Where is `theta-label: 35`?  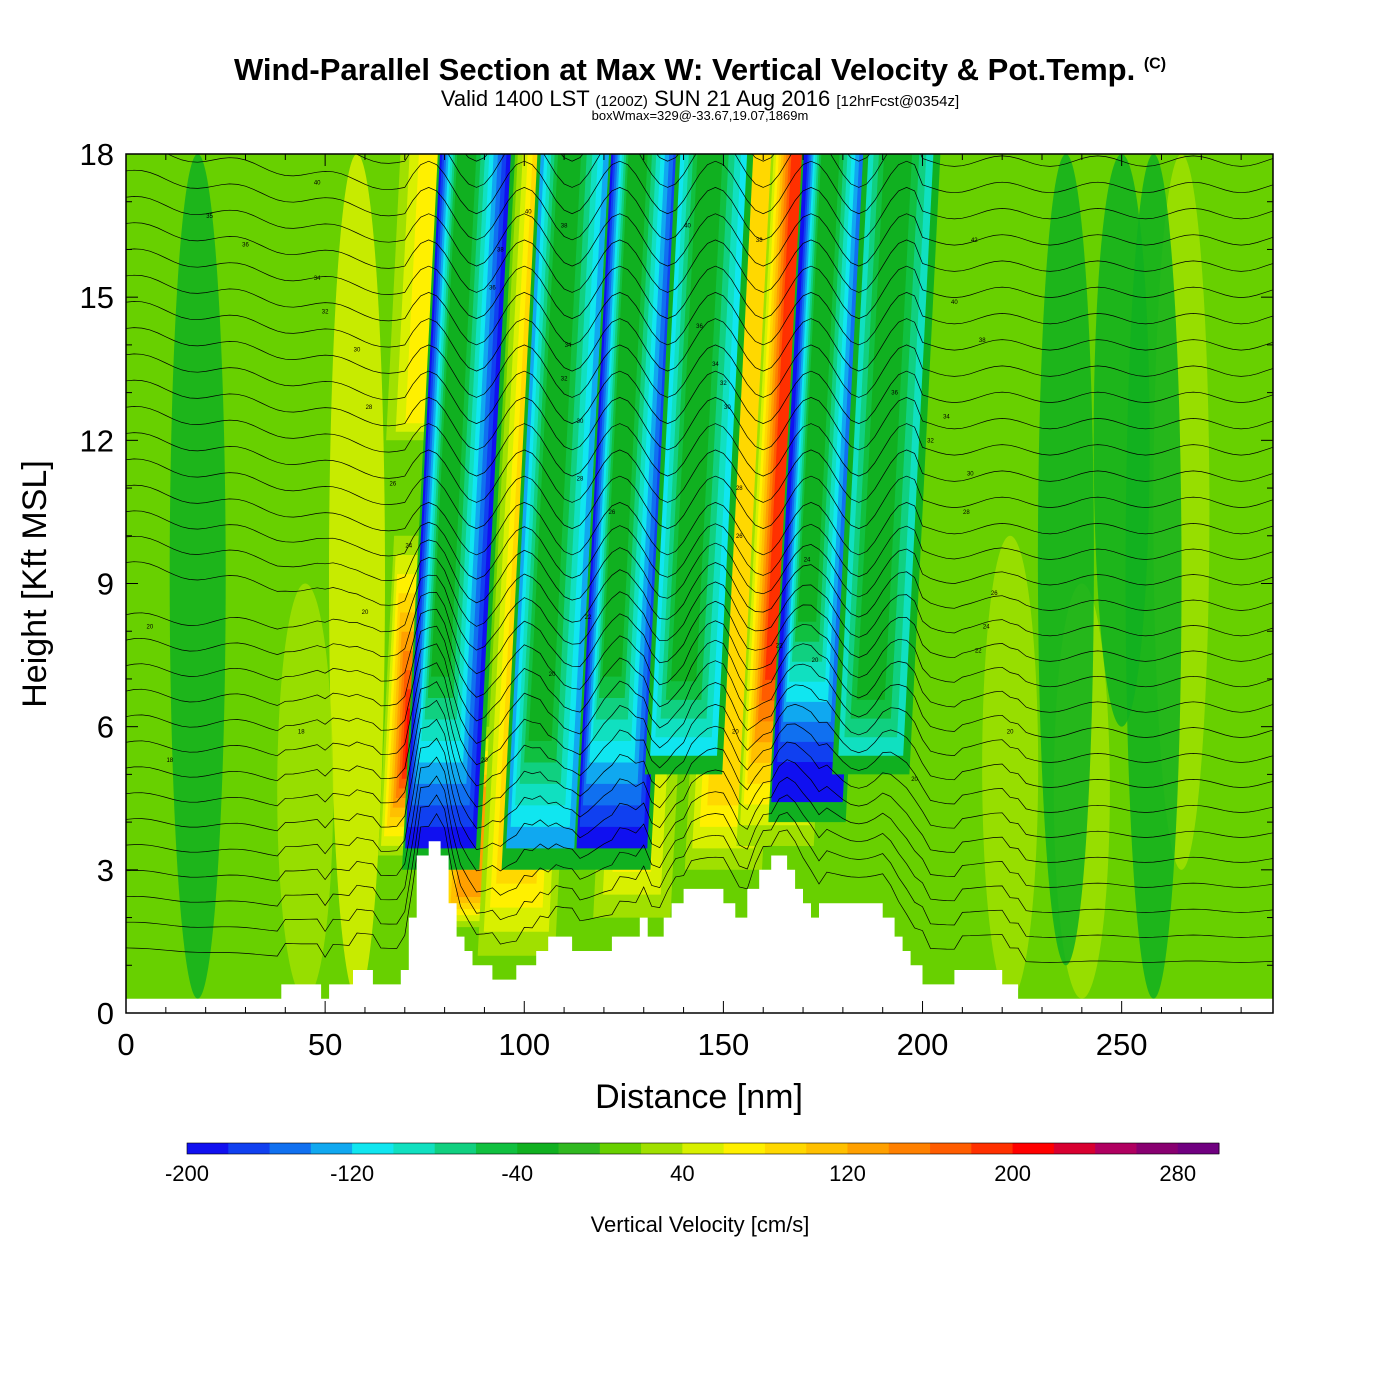 theta-label: 35 is located at coordinates (209, 217).